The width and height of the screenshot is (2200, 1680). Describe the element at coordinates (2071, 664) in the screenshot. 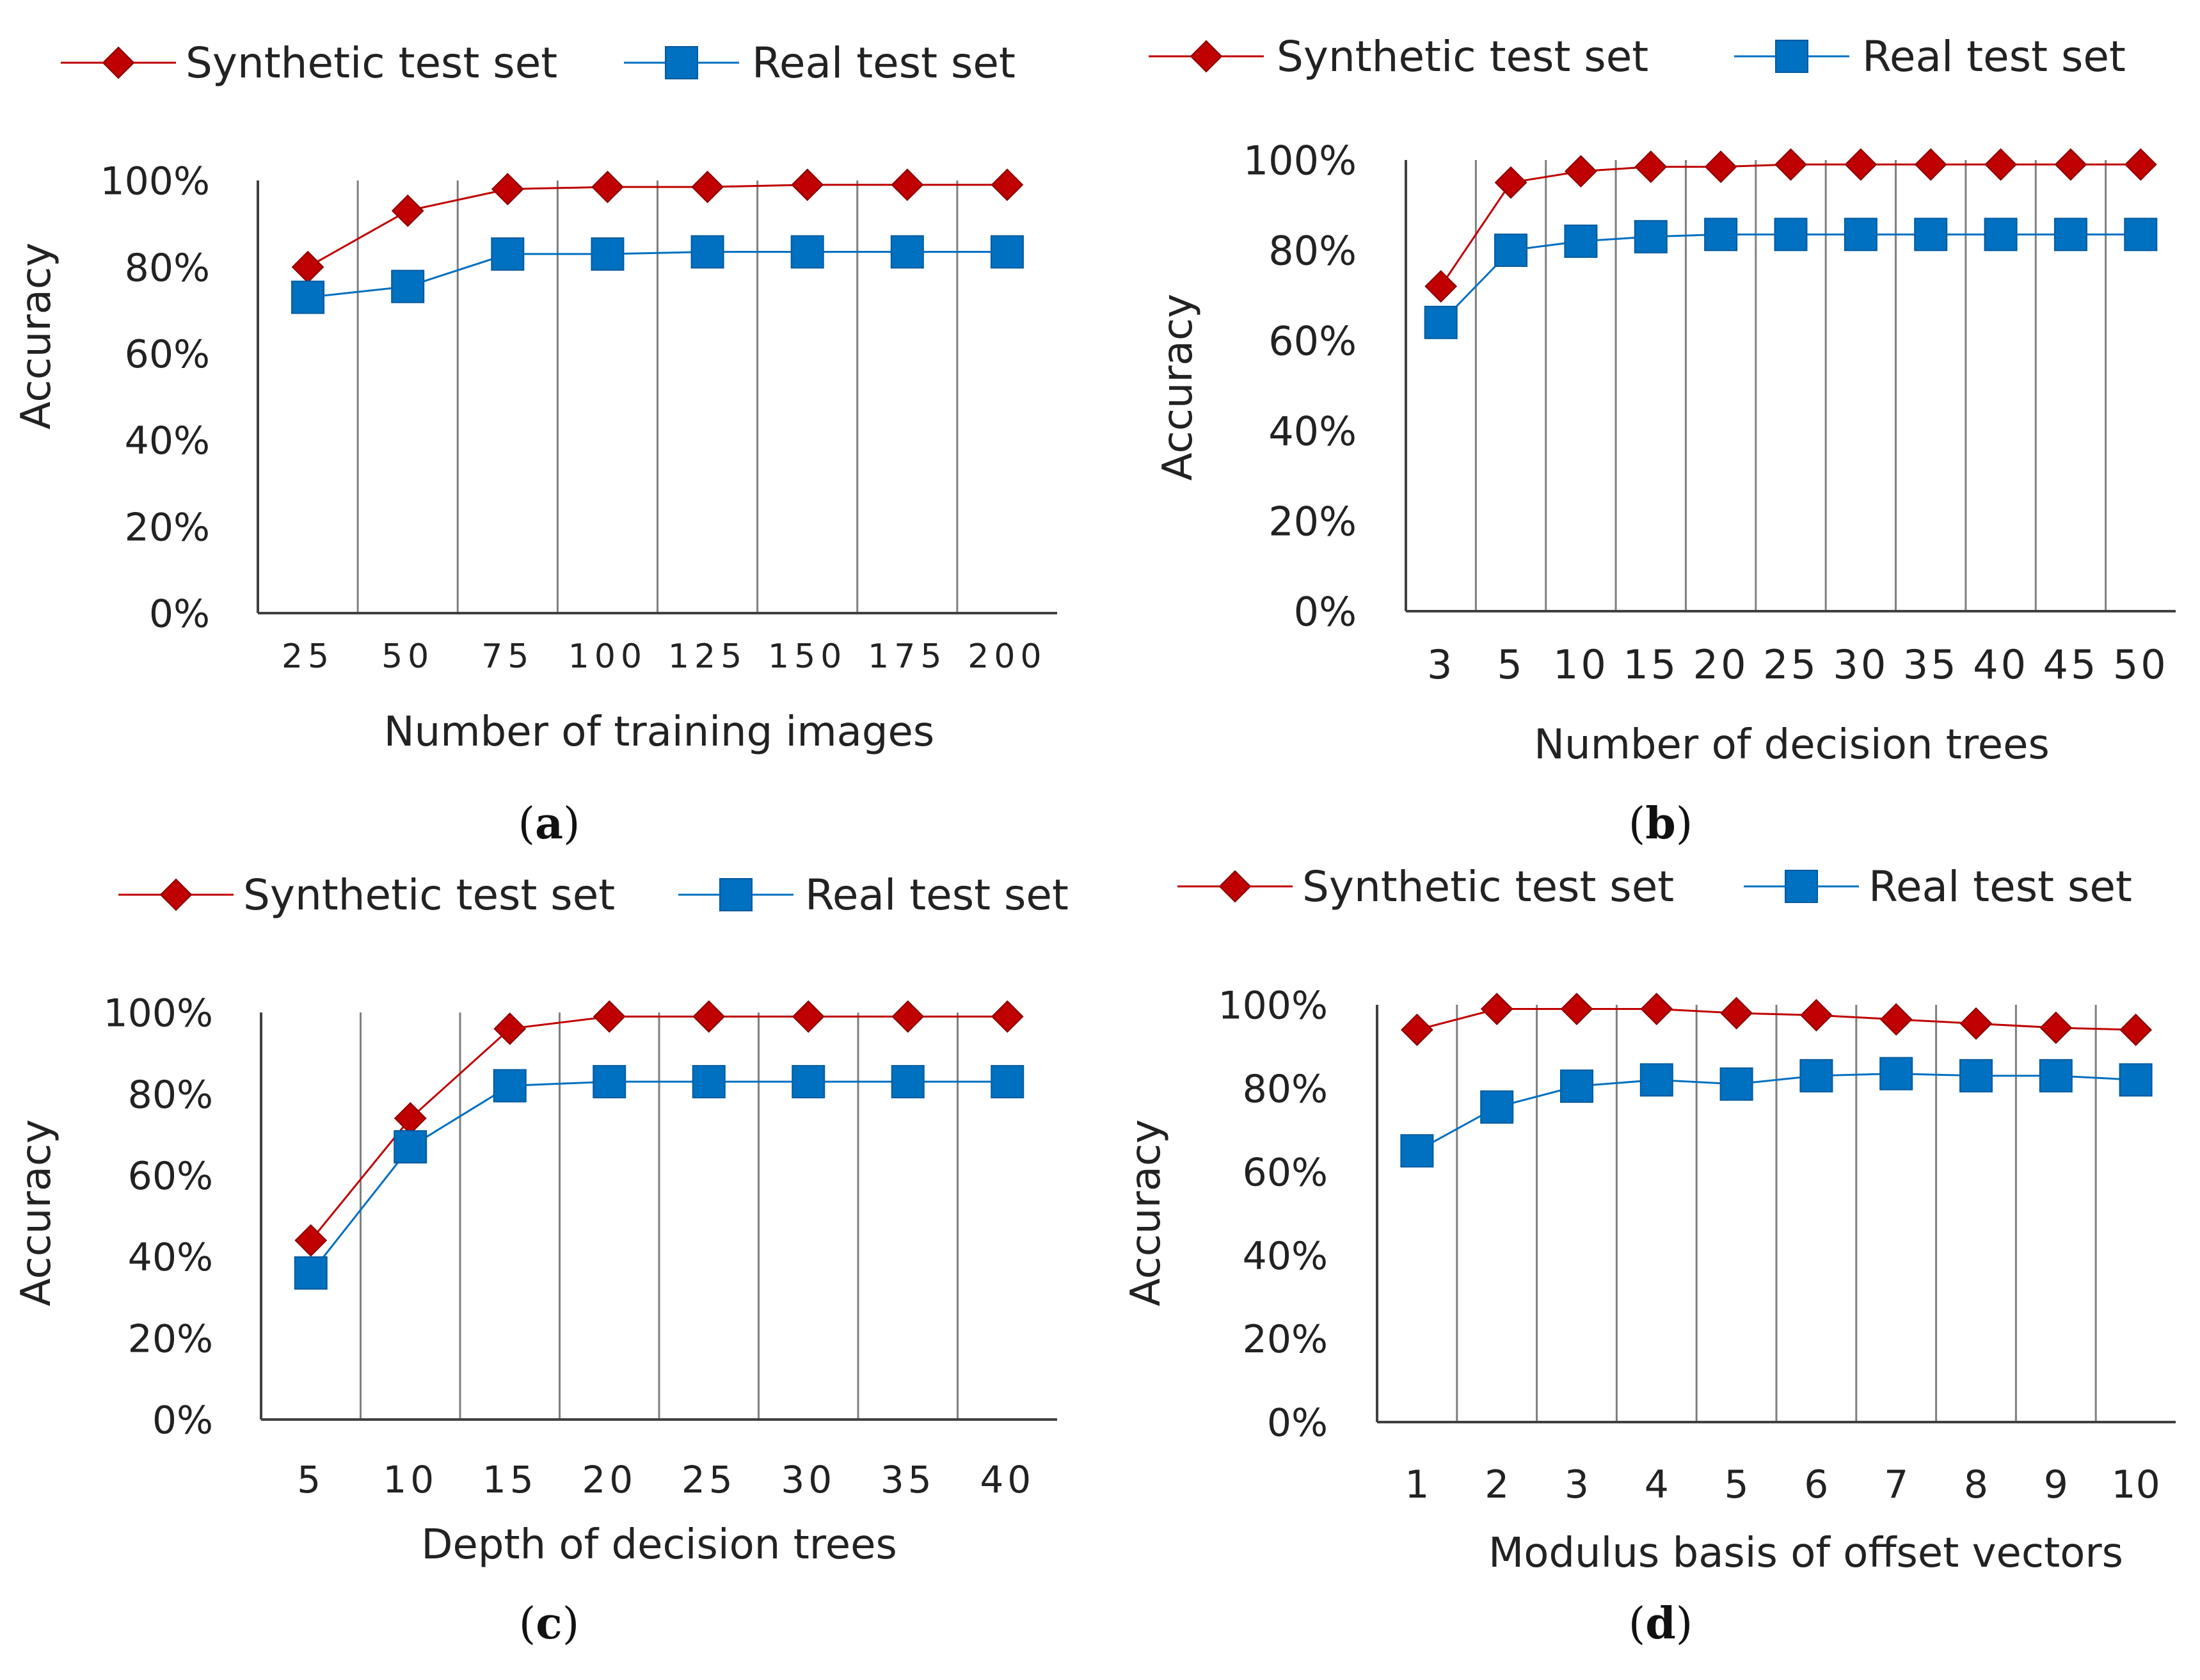

I see `x-tick-label: 45` at that location.